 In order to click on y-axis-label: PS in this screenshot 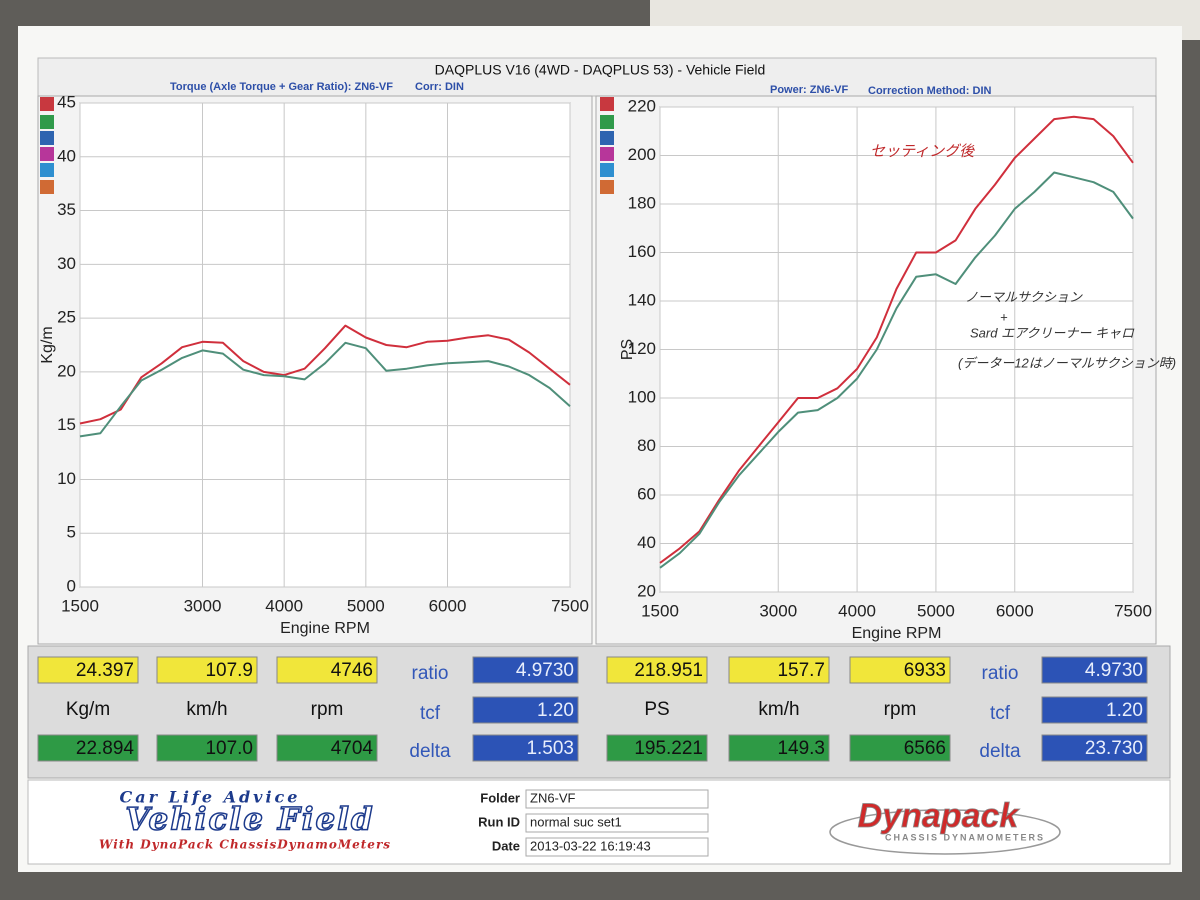, I will do `click(627, 349)`.